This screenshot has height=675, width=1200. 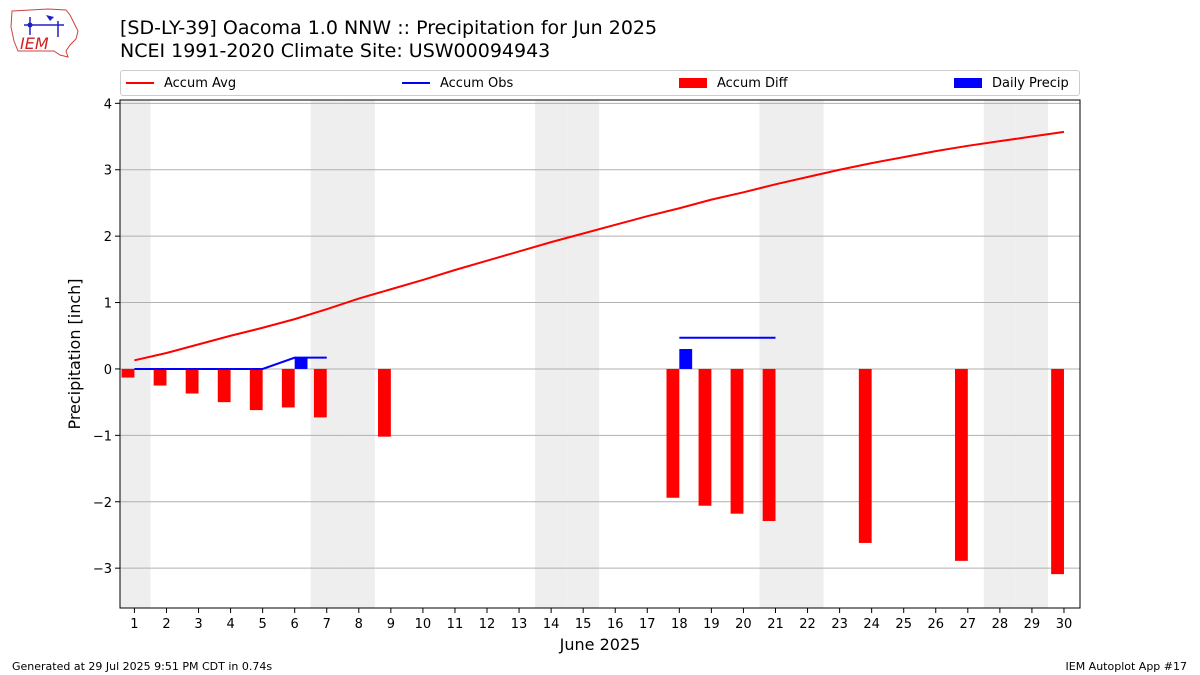 What do you see at coordinates (102, 503) in the screenshot?
I see `y-tick-label: −2` at bounding box center [102, 503].